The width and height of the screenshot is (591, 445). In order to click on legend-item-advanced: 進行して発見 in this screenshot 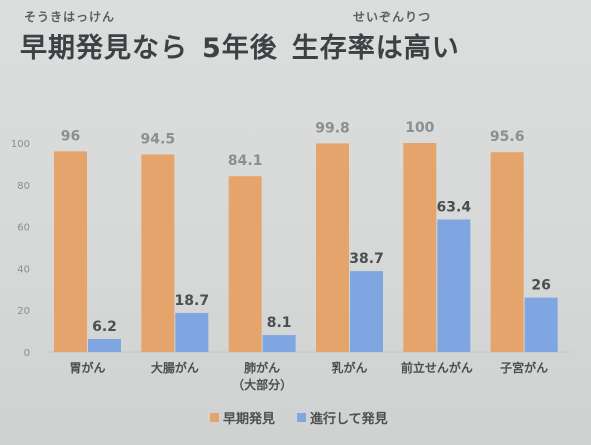, I will do `click(342, 417)`.